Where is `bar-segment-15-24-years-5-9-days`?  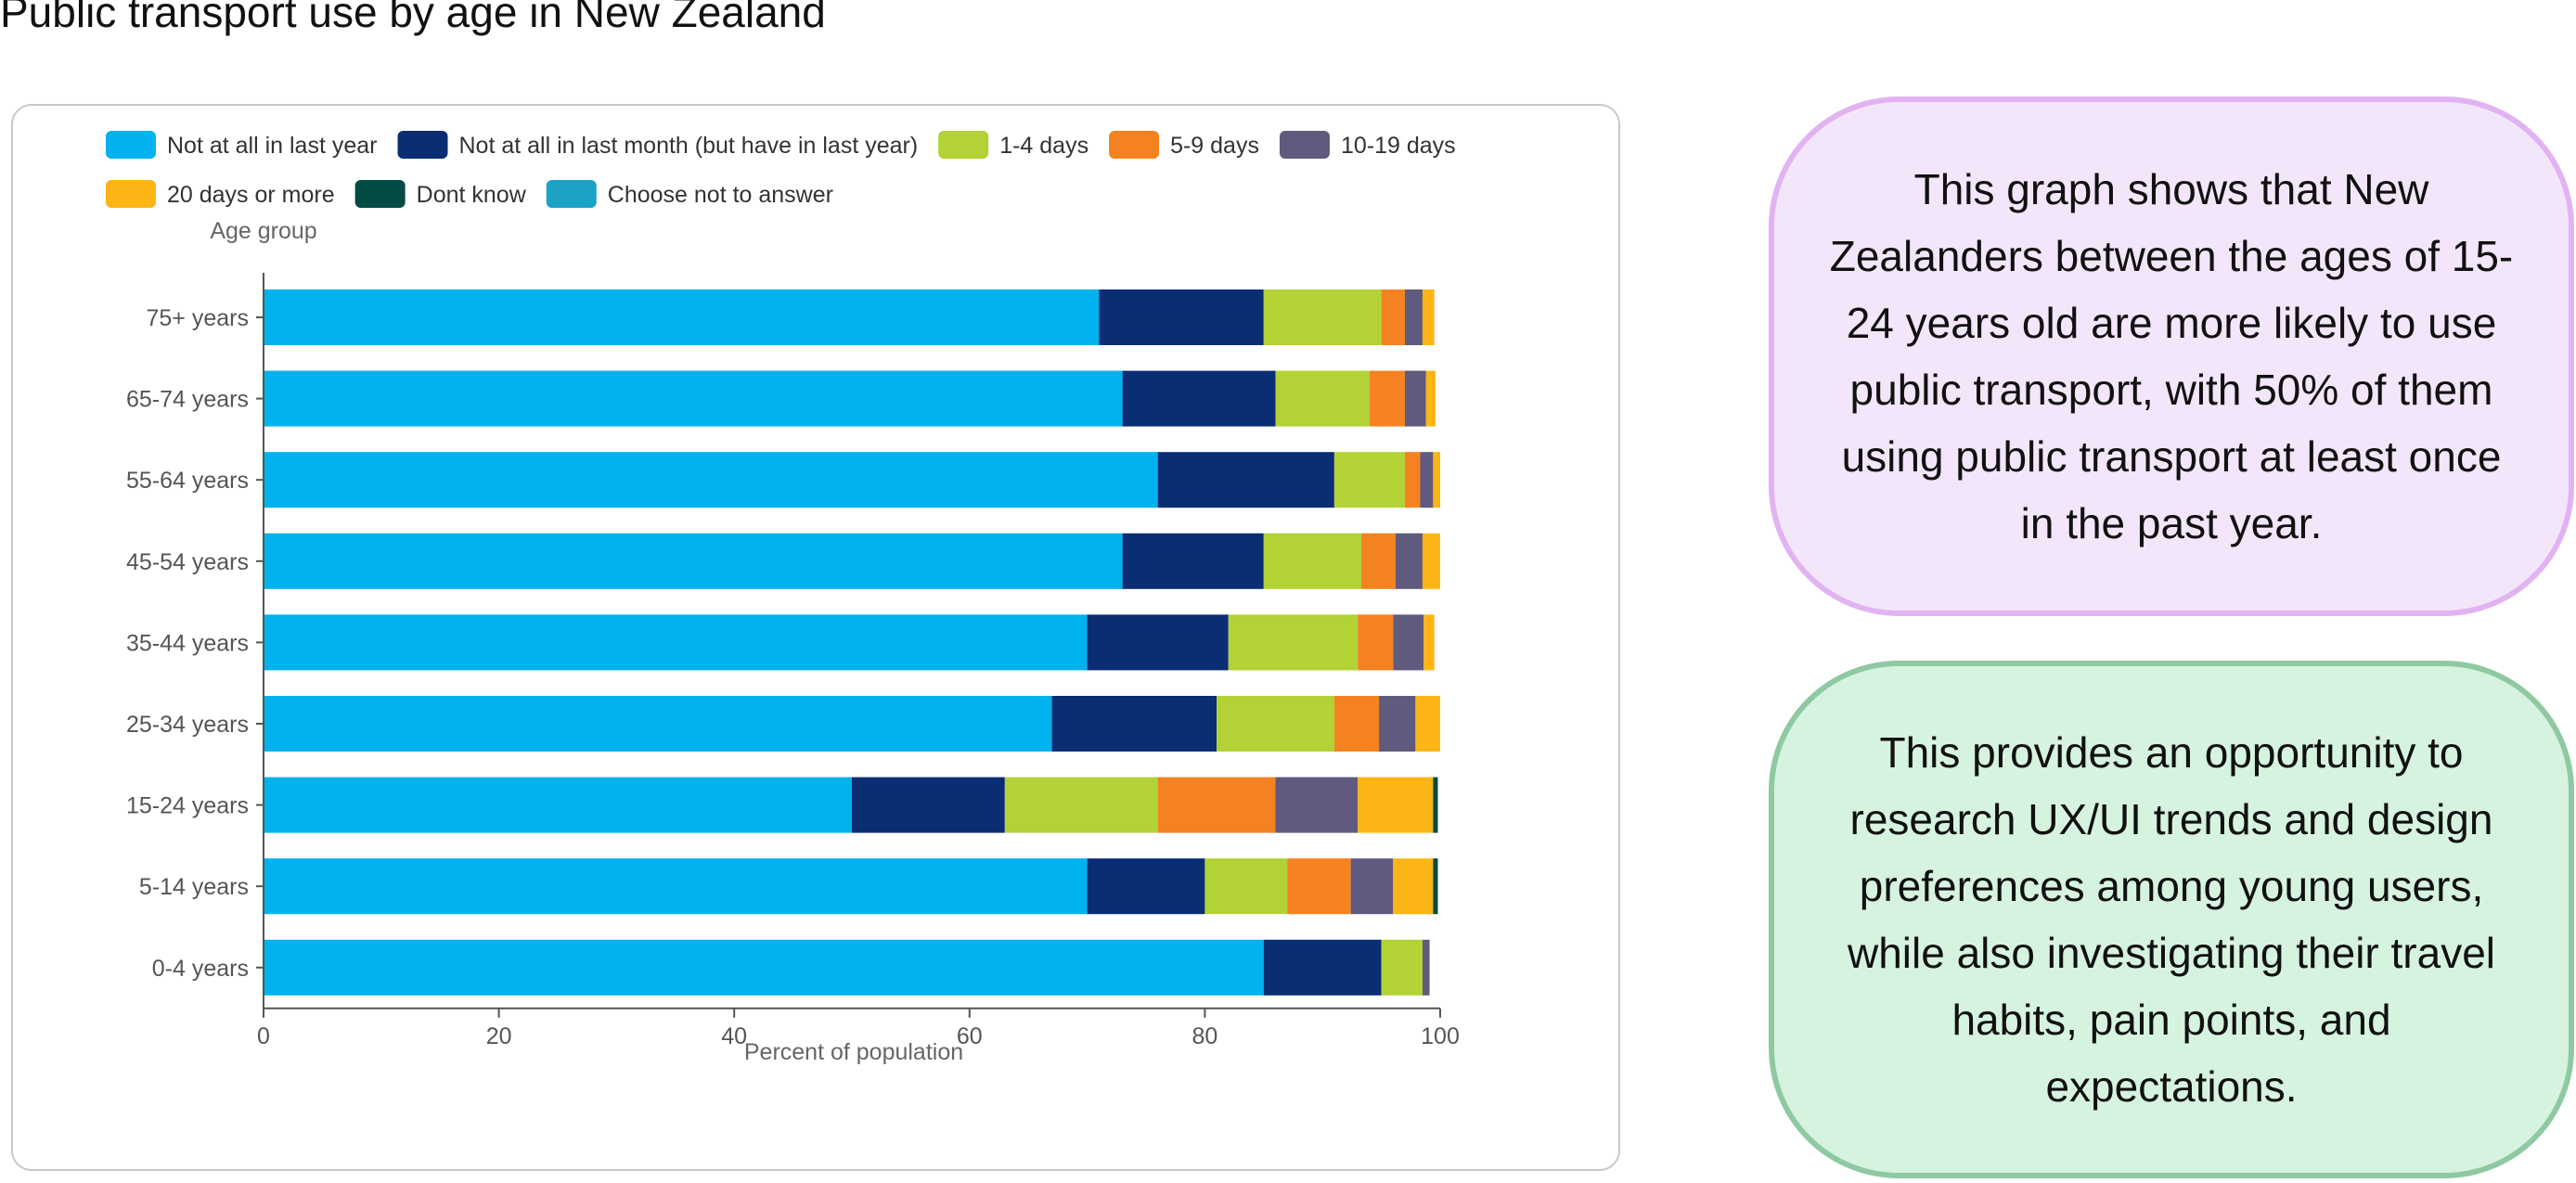
bar-segment-15-24-years-5-9-days is located at coordinates (1216, 805).